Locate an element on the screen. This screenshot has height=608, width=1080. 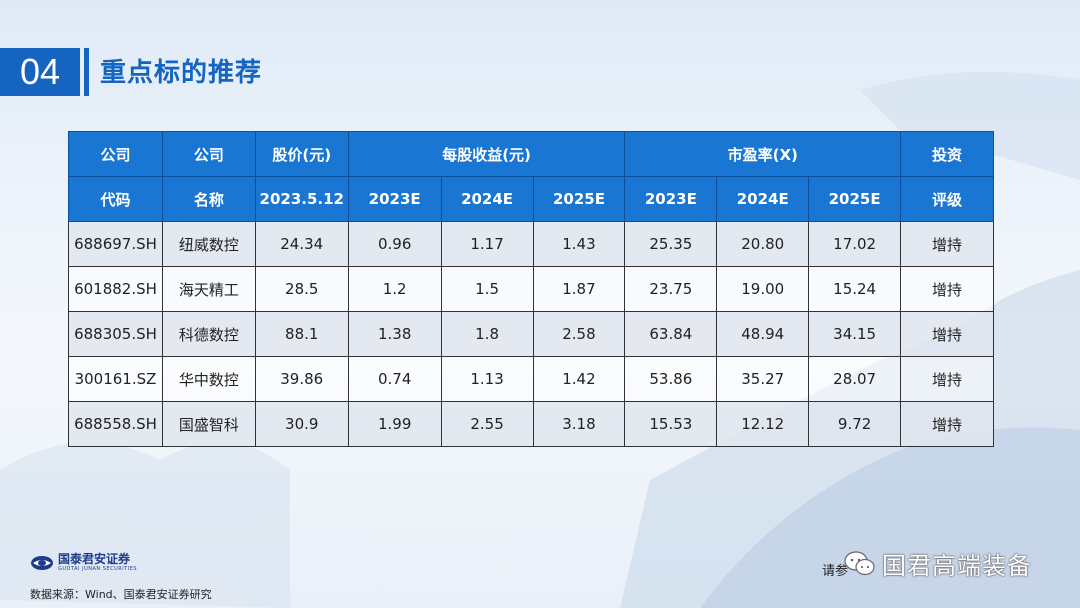
pe-value: 17.02 is located at coordinates (855, 244).